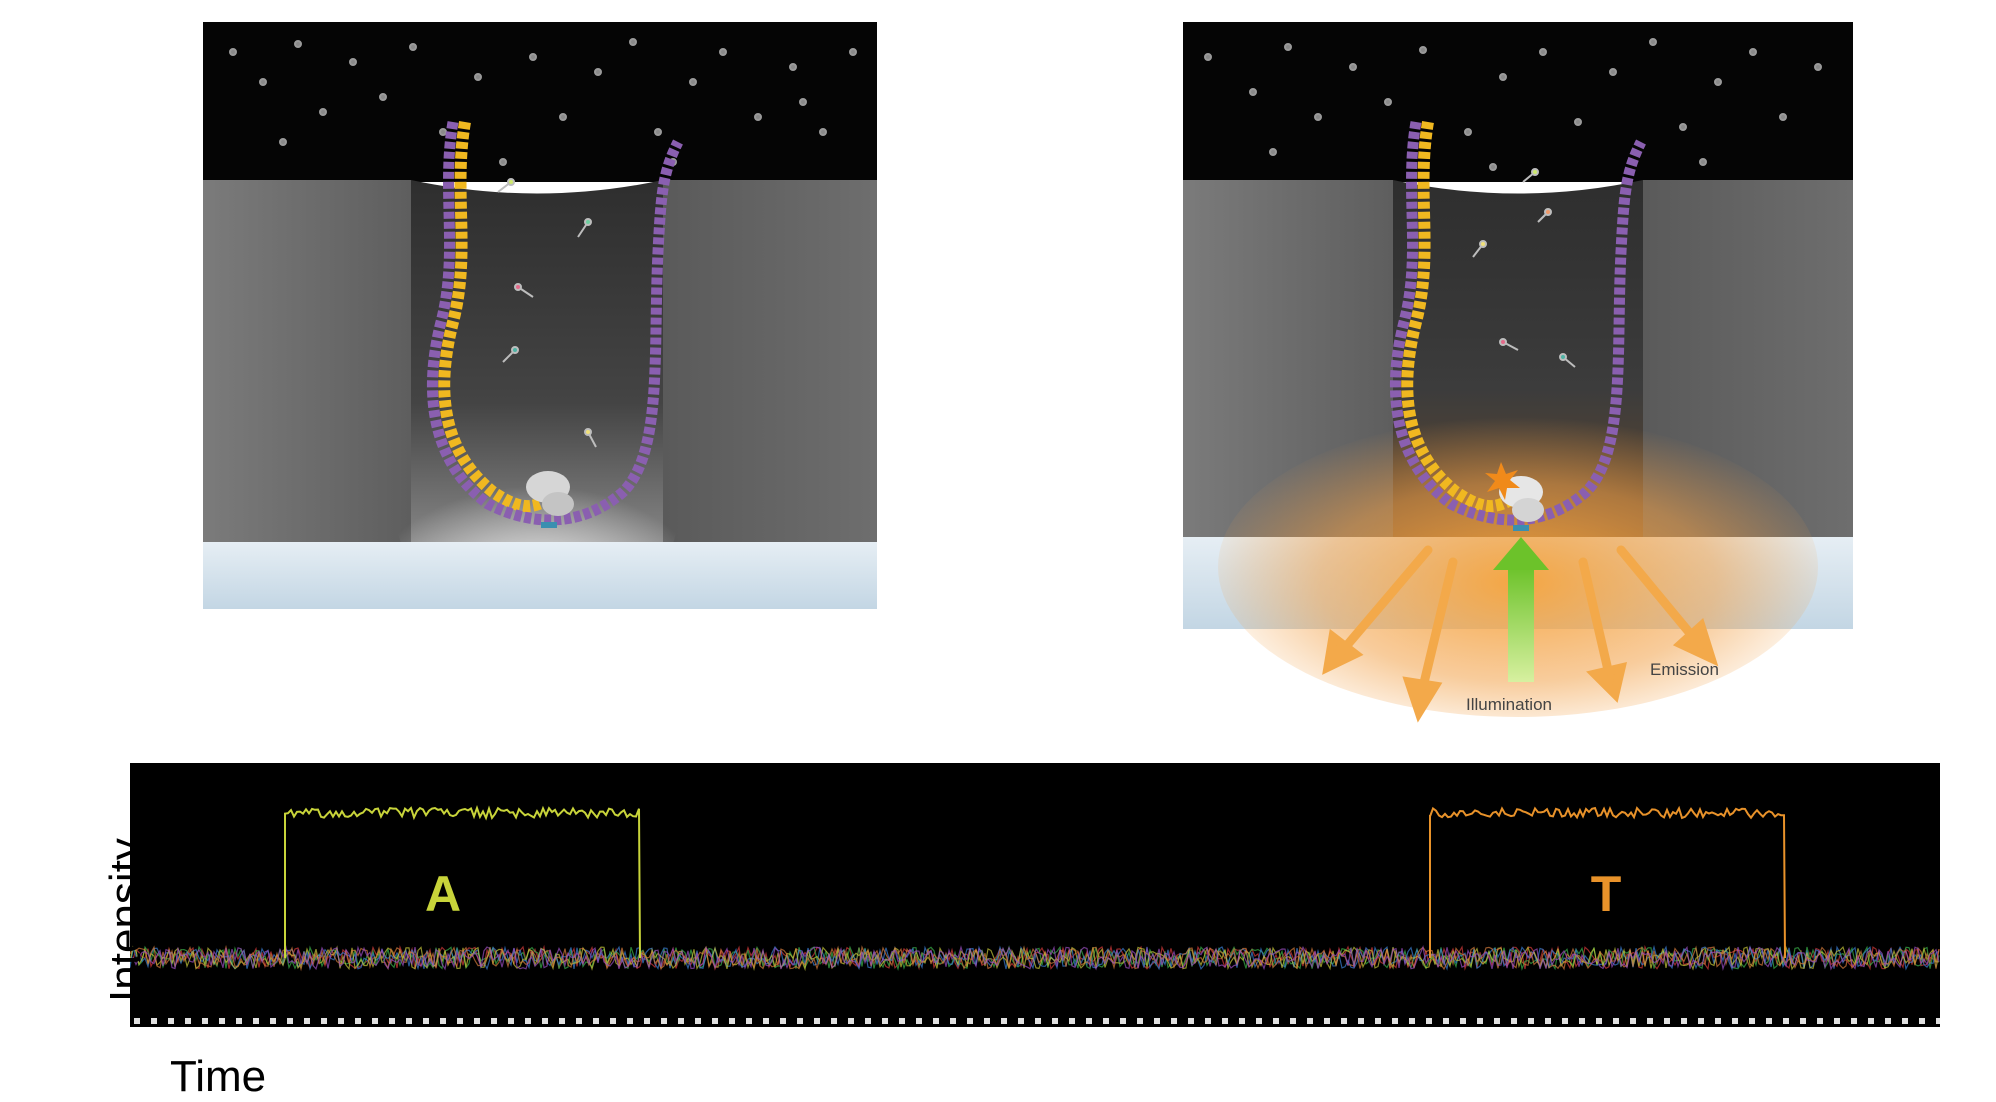 The image size is (1996, 1102). Describe the element at coordinates (1509, 704) in the screenshot. I see `illumination-label: Illumination` at that location.